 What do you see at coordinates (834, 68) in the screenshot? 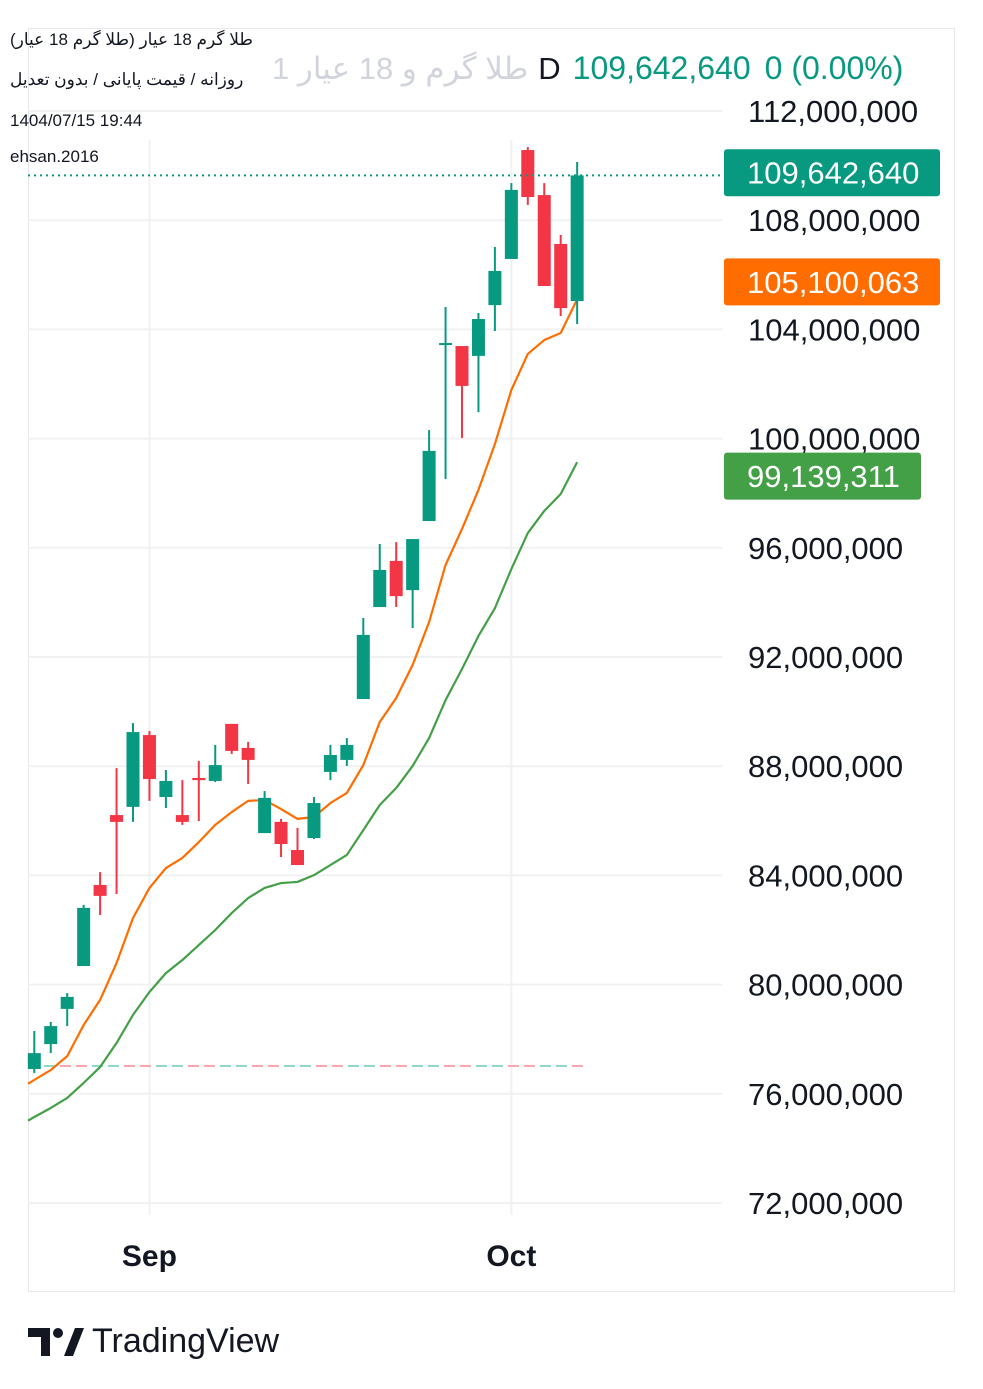
I see `price-change: 0 (0.00%)` at bounding box center [834, 68].